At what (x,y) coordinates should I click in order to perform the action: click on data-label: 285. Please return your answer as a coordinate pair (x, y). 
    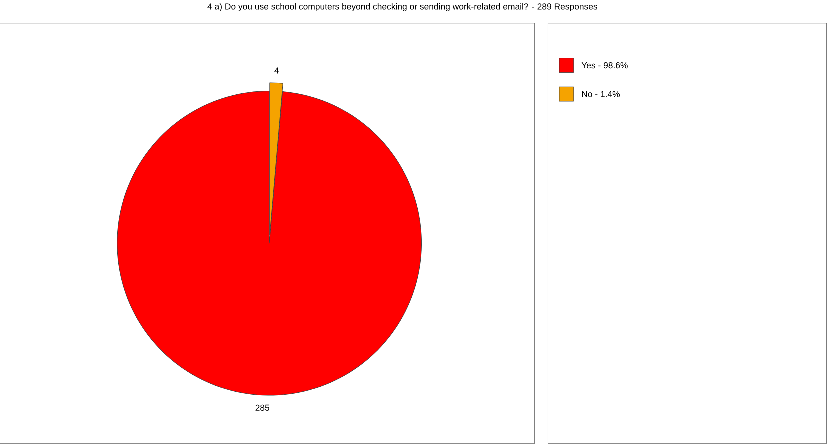
    Looking at the image, I should click on (263, 407).